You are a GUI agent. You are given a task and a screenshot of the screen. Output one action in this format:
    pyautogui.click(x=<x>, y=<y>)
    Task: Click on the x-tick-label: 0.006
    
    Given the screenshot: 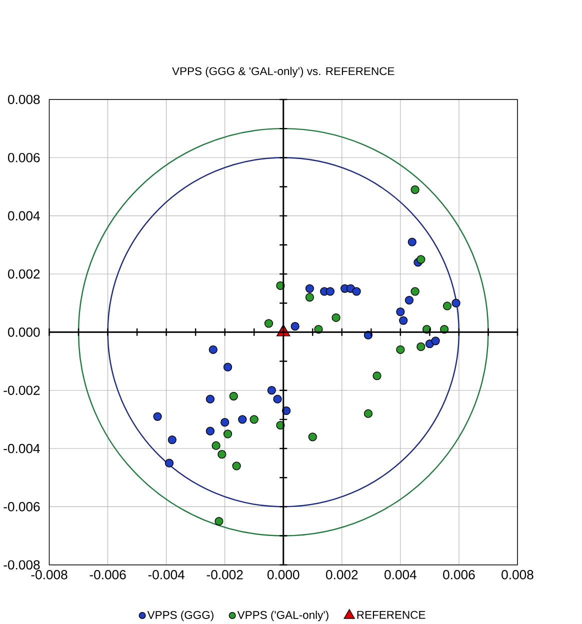 What is the action you would take?
    pyautogui.click(x=458, y=575)
    